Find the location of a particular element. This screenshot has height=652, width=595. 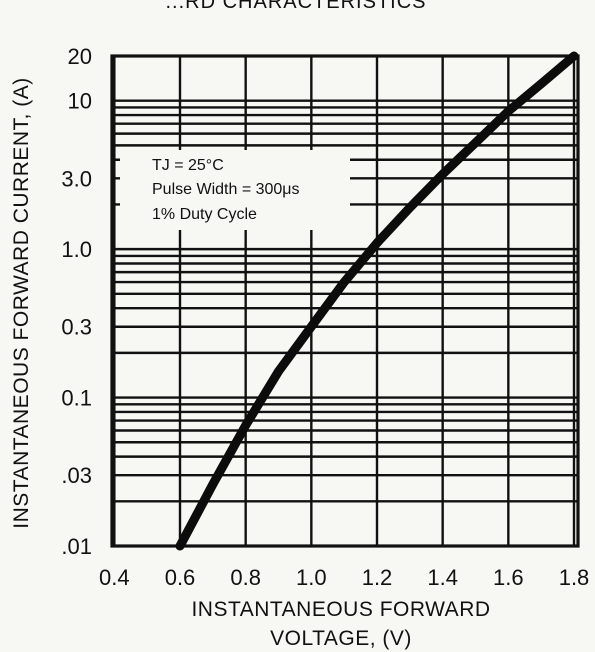

x-tick-label: 1.6 is located at coordinates (508, 577).